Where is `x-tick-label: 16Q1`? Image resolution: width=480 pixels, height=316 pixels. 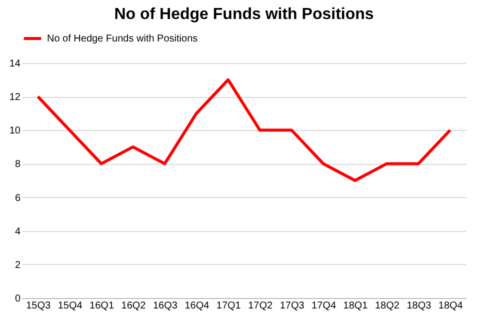
x-tick-label: 16Q1 is located at coordinates (102, 306).